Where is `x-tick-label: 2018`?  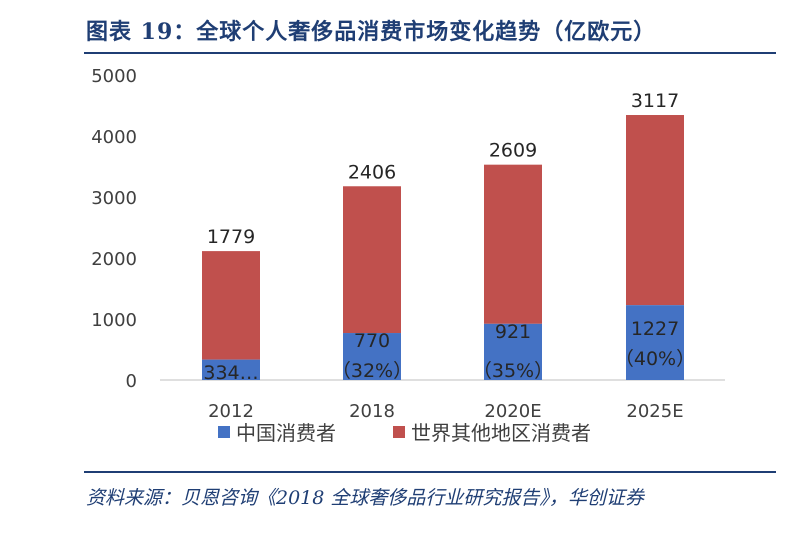 x-tick-label: 2018 is located at coordinates (372, 411).